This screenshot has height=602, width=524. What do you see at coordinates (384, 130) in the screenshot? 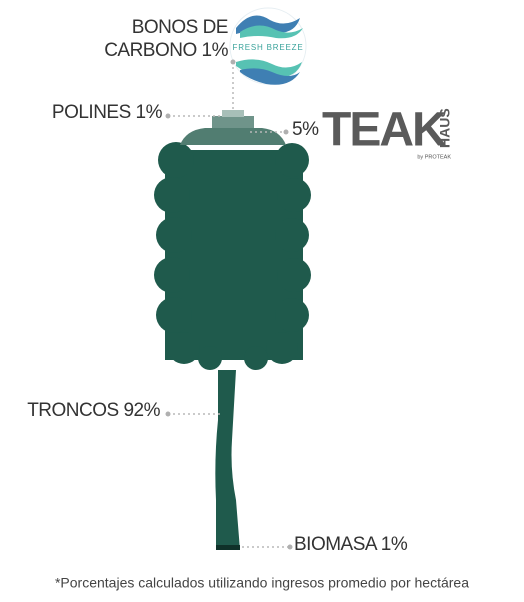
I see `logo-text: TEAK` at bounding box center [384, 130].